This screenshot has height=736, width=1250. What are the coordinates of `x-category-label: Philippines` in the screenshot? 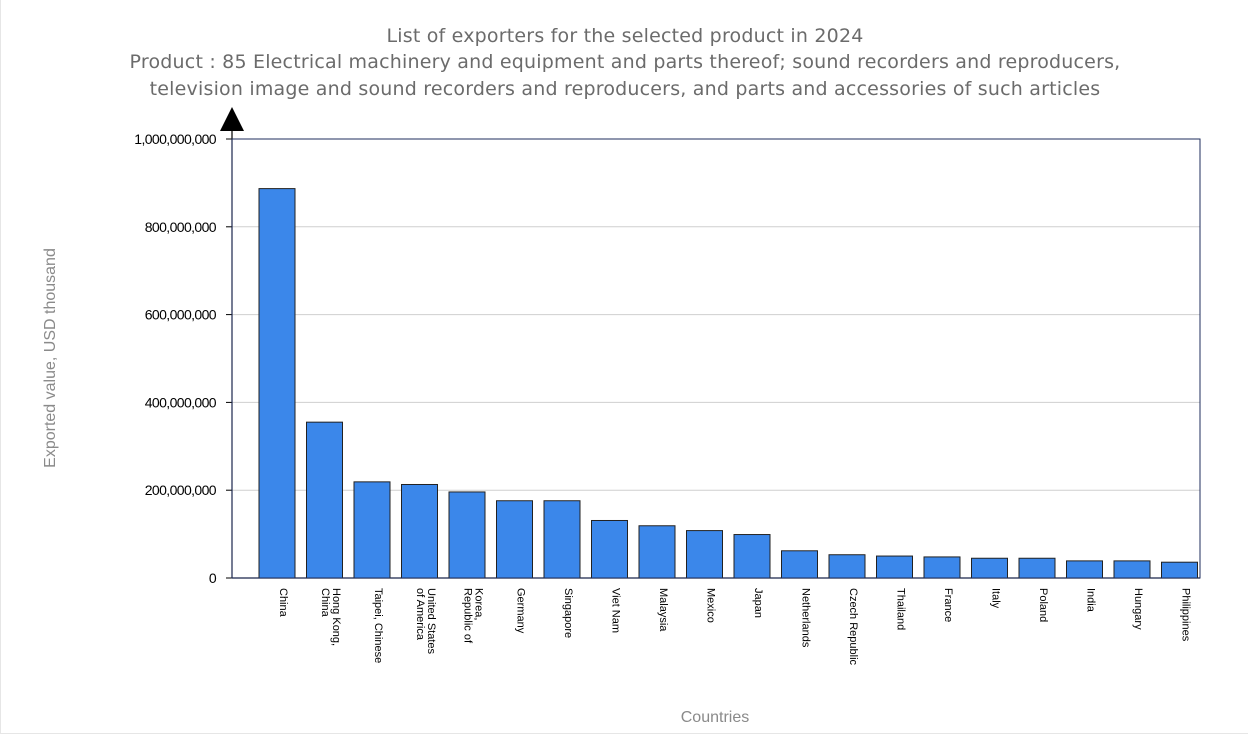 It's located at (1186, 615).